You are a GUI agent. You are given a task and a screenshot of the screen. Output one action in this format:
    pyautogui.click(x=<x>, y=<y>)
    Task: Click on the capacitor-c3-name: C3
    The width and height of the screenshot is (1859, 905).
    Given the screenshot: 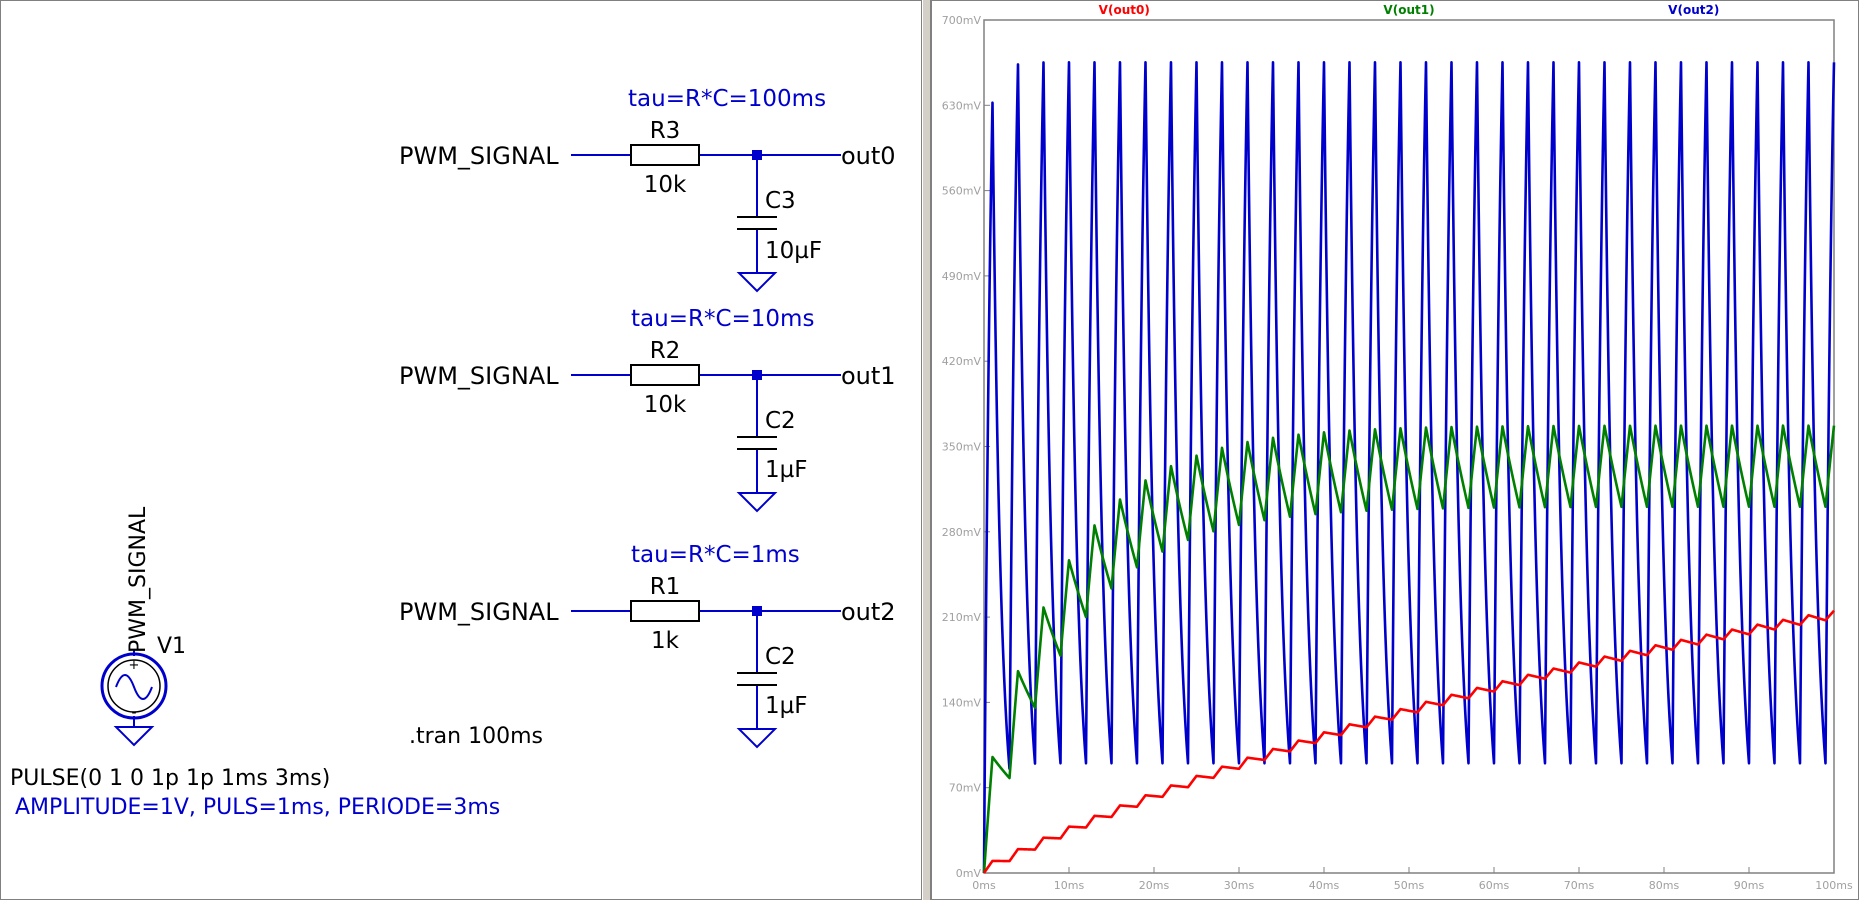 What is the action you would take?
    pyautogui.click(x=780, y=201)
    